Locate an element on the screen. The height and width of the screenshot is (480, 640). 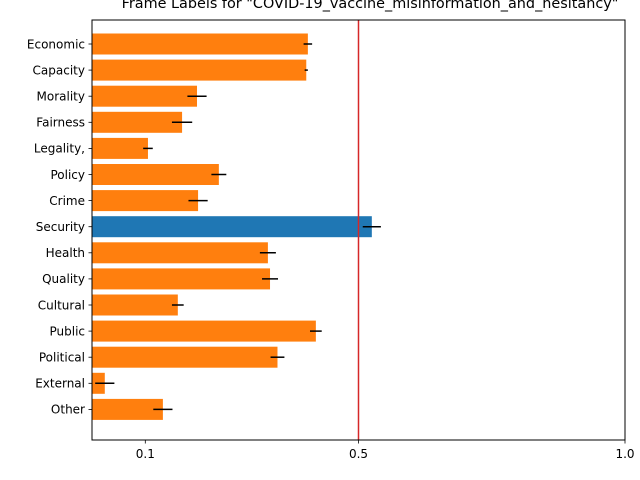
y-tick-label: Cultural is located at coordinates (61, 305).